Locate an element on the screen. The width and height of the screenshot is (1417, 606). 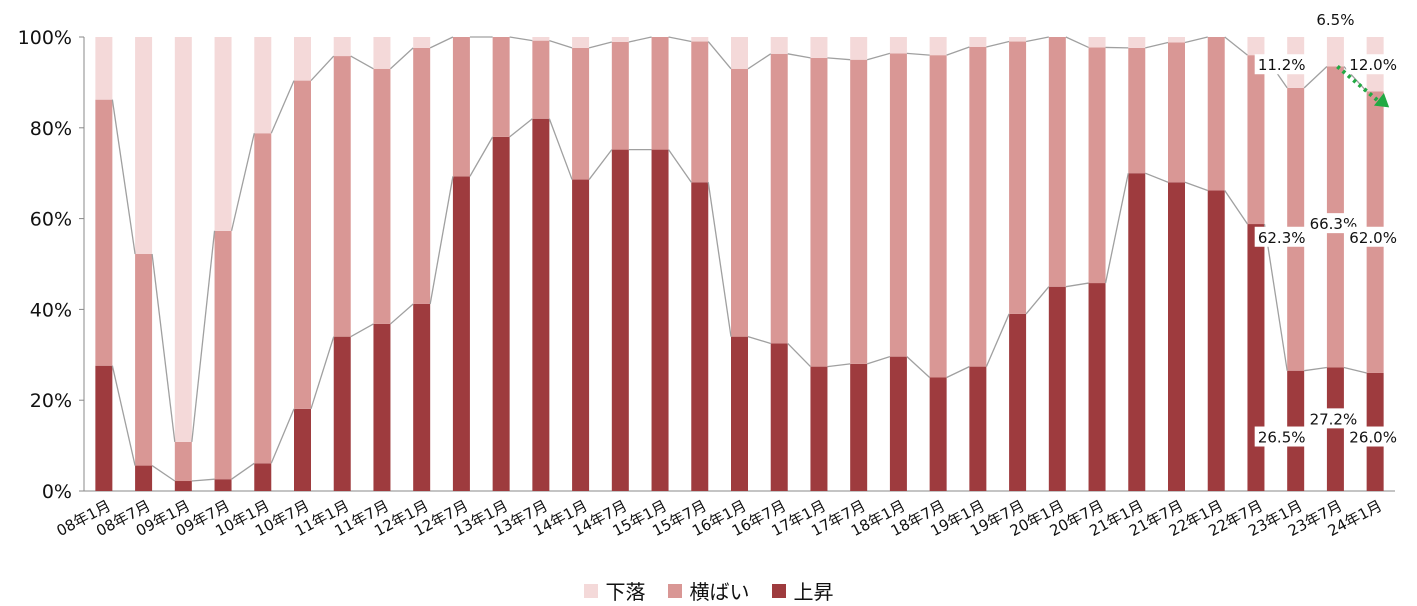
data-label: 62.3% is located at coordinates (1282, 238).